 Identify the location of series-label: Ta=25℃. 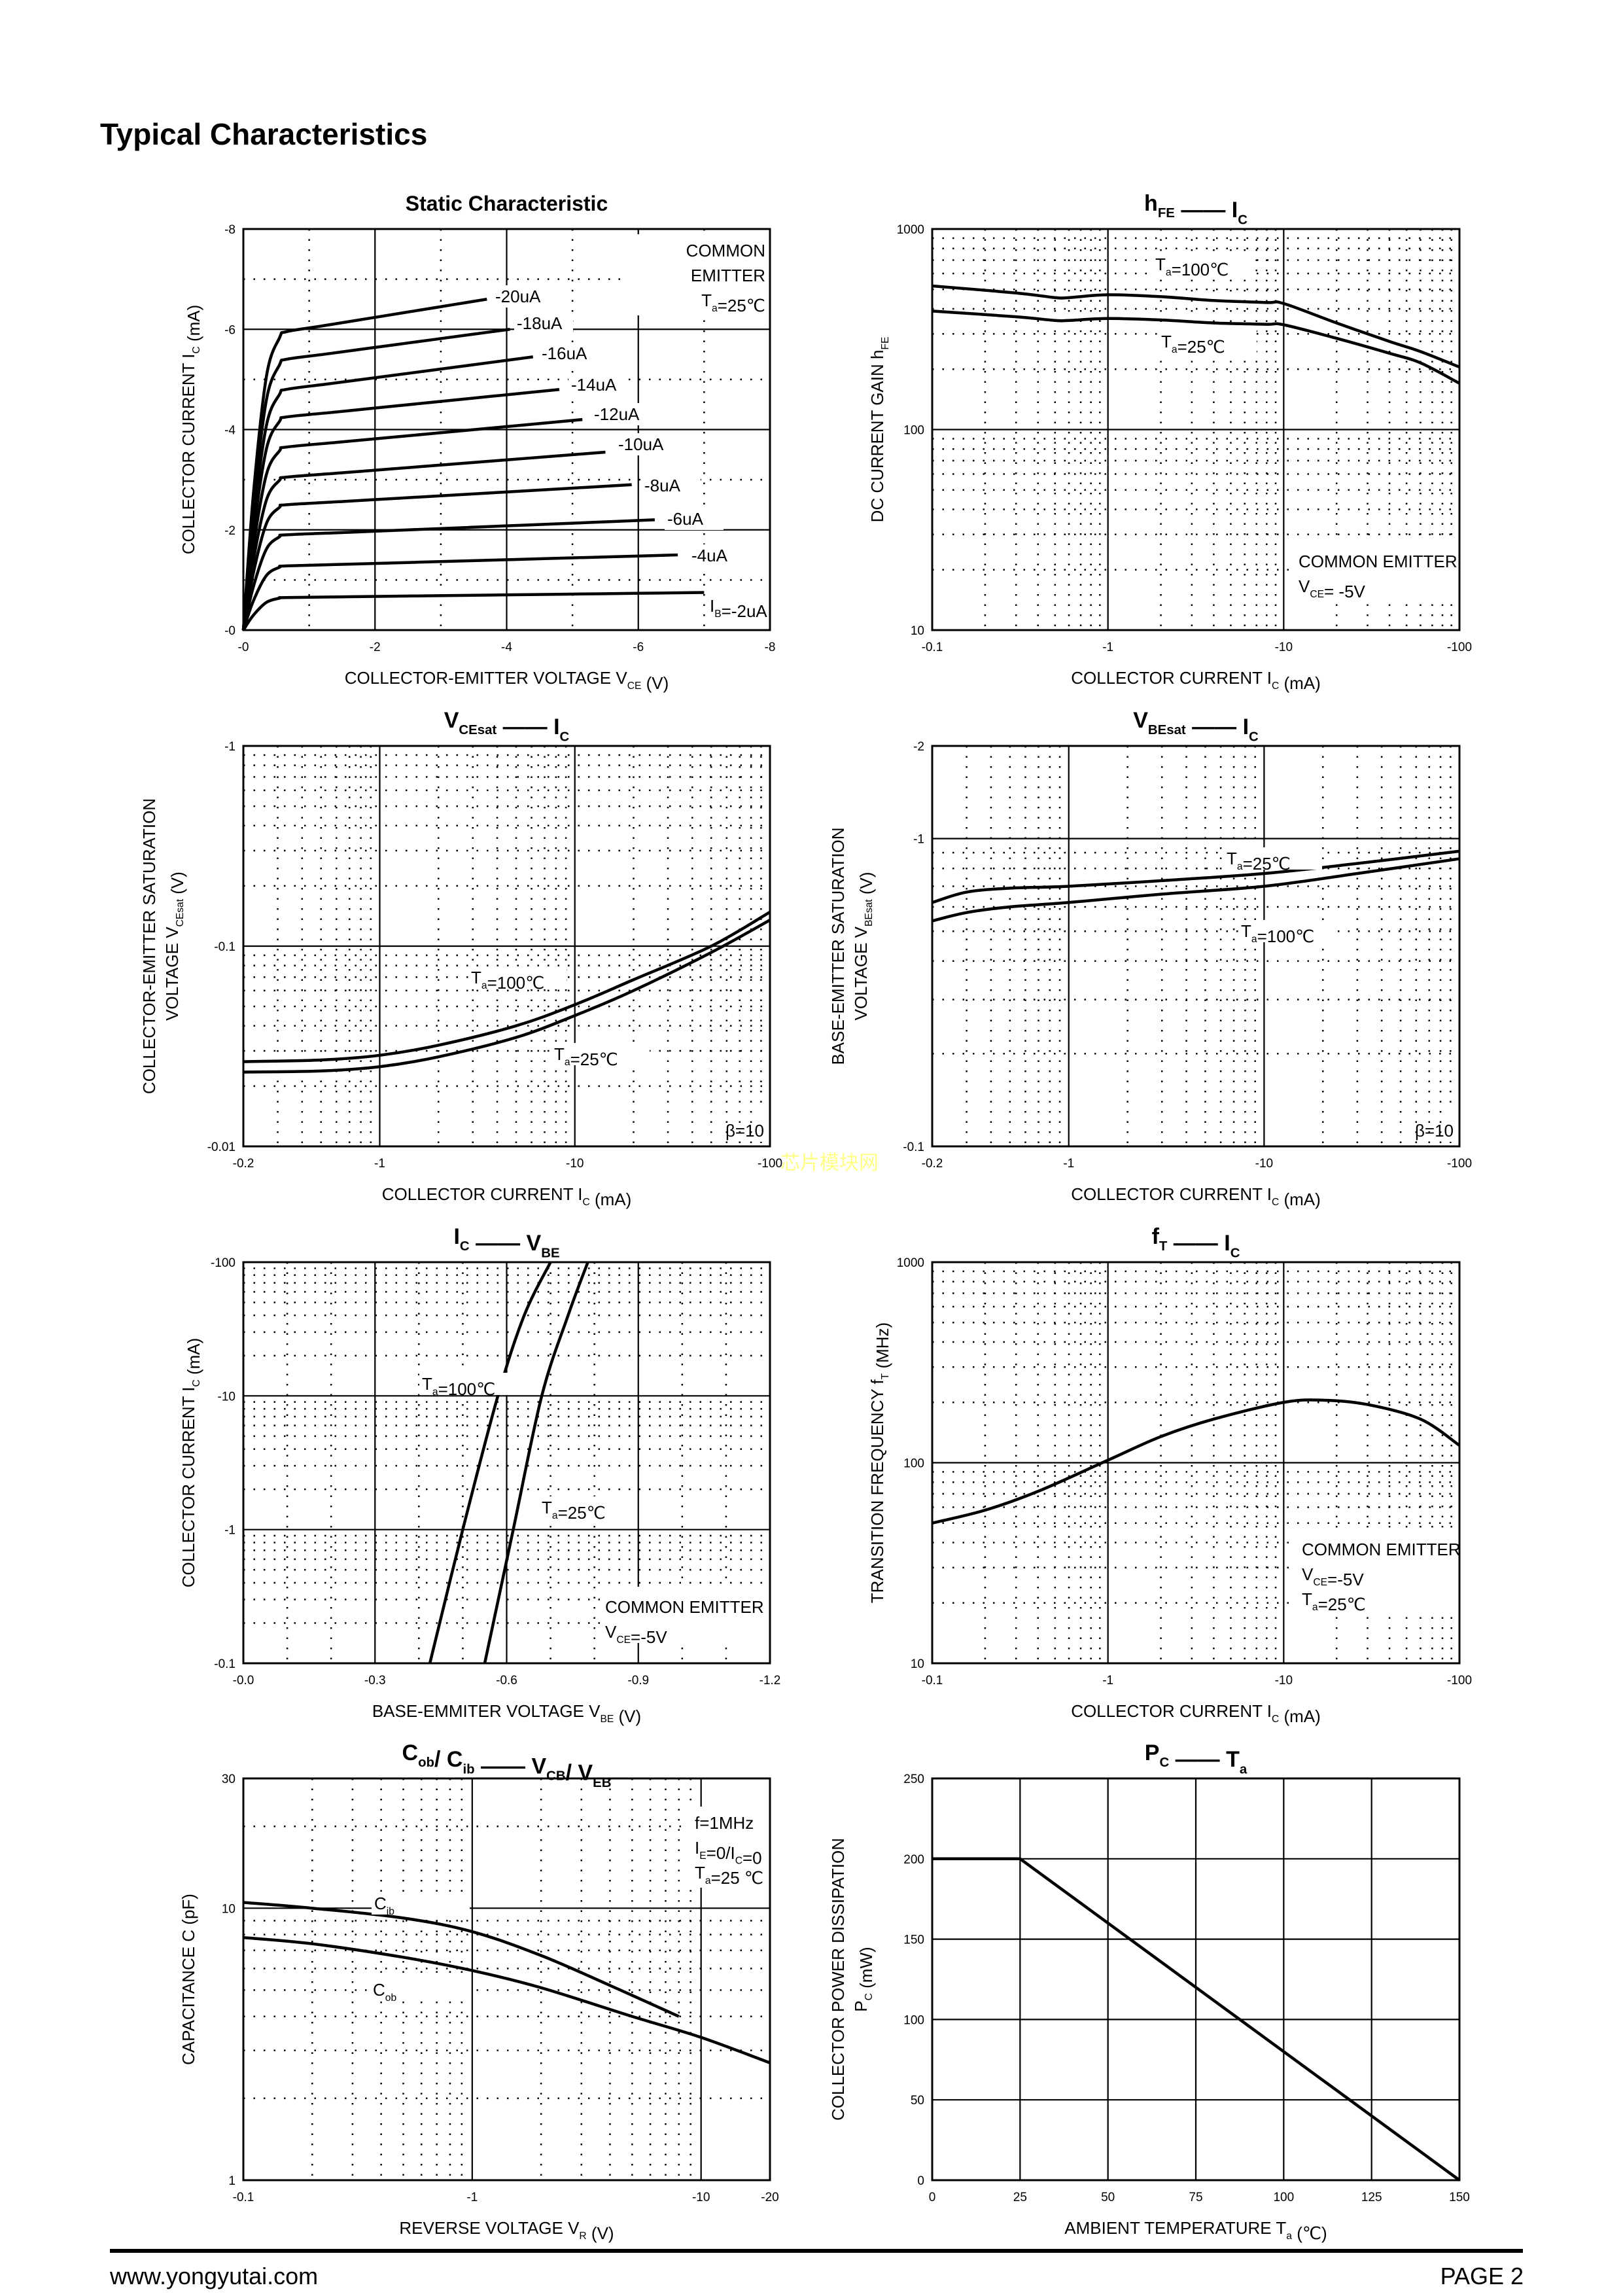
(586, 1056).